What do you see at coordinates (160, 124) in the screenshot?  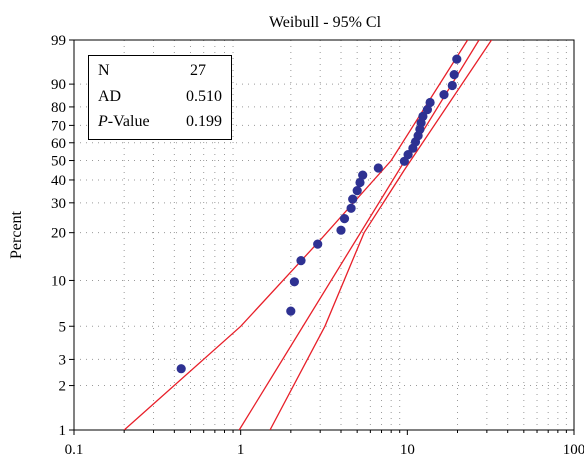 I see `stat-row-p-value: P-Value 0.199` at bounding box center [160, 124].